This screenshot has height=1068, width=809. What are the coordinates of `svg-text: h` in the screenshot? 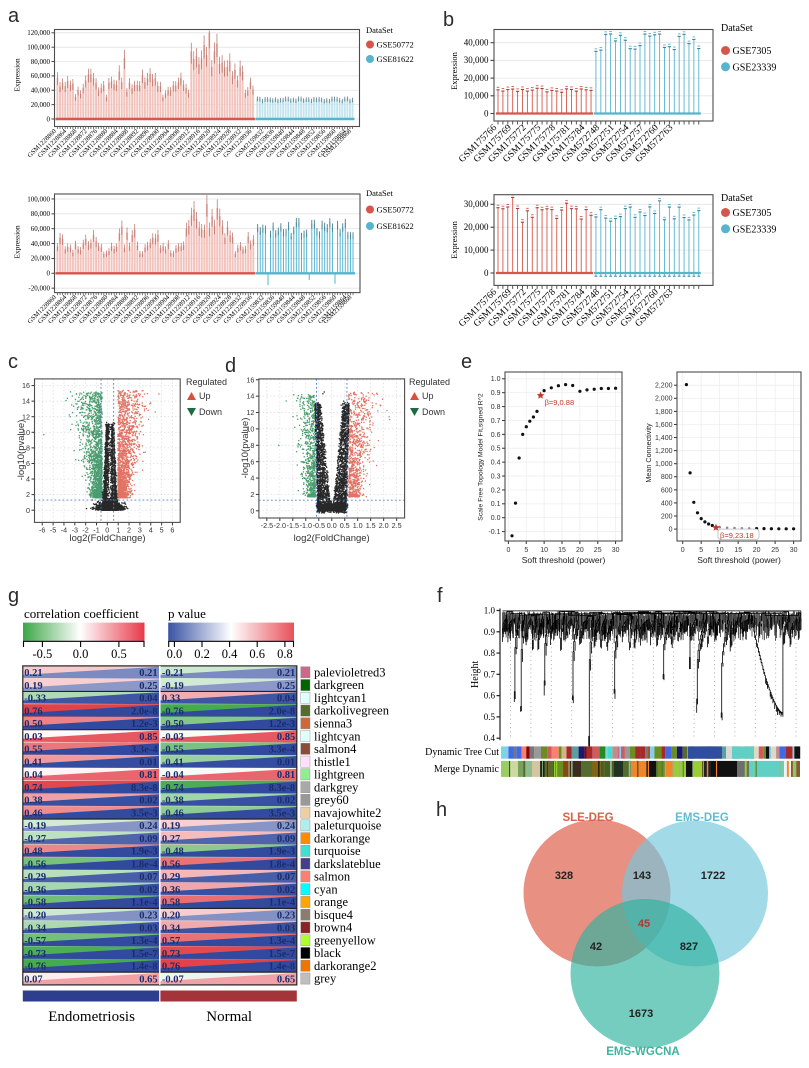 It's located at (441, 810).